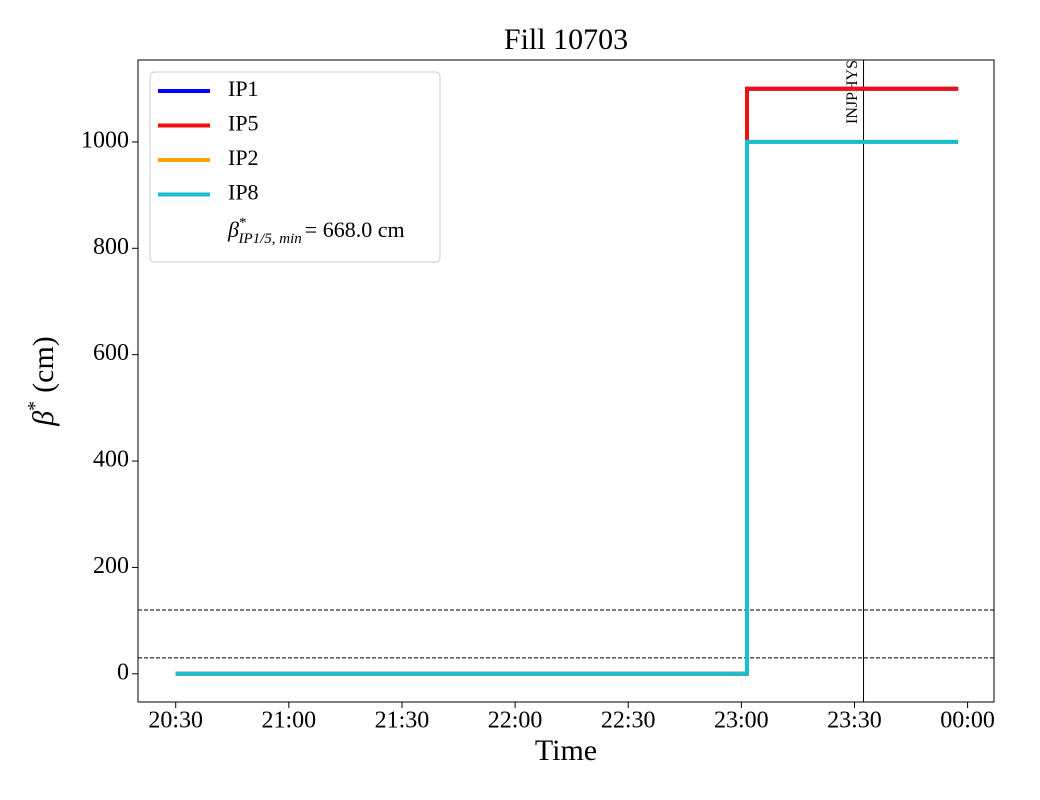  I want to click on legend-label: IP1, so click(243, 88).